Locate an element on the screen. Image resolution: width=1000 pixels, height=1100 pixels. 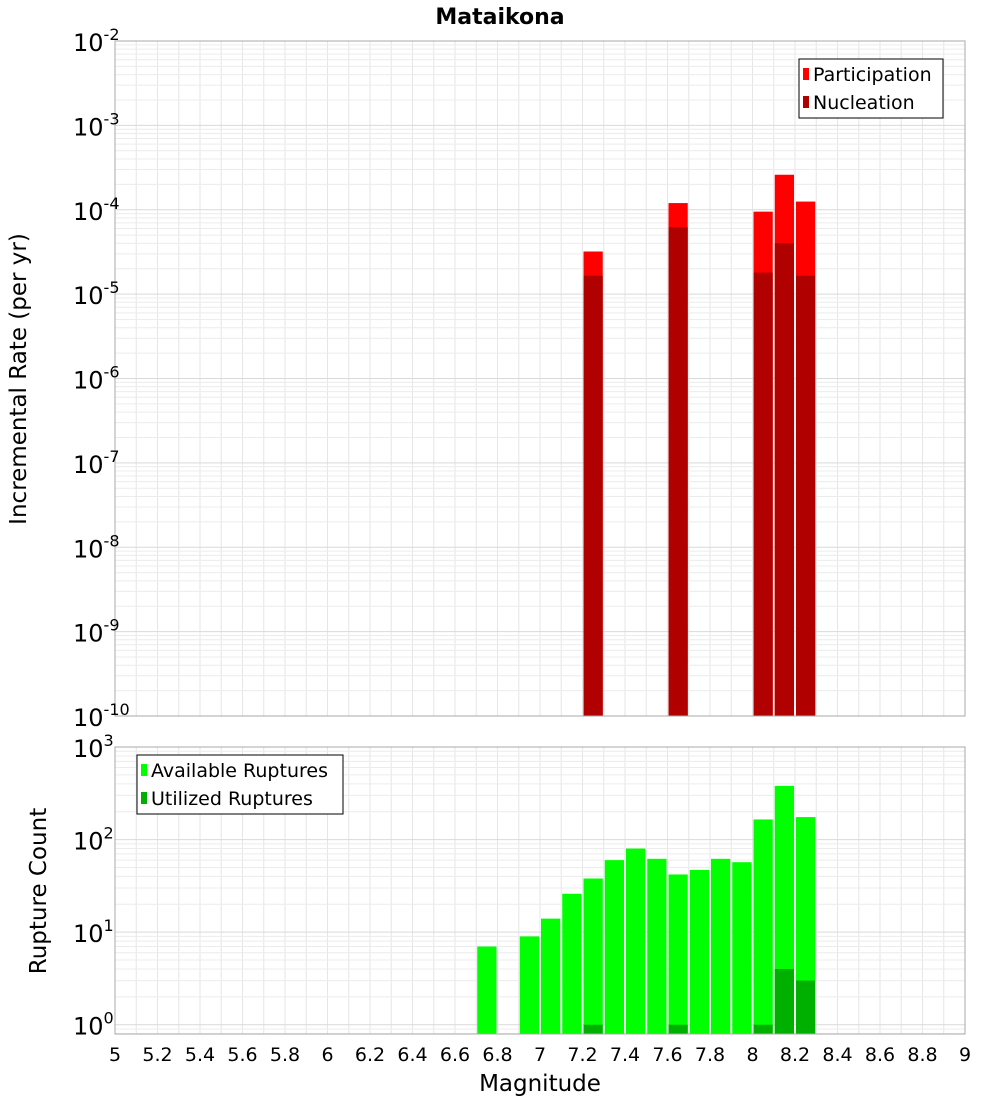
x-tick-label: 7.2 is located at coordinates (582, 1055).